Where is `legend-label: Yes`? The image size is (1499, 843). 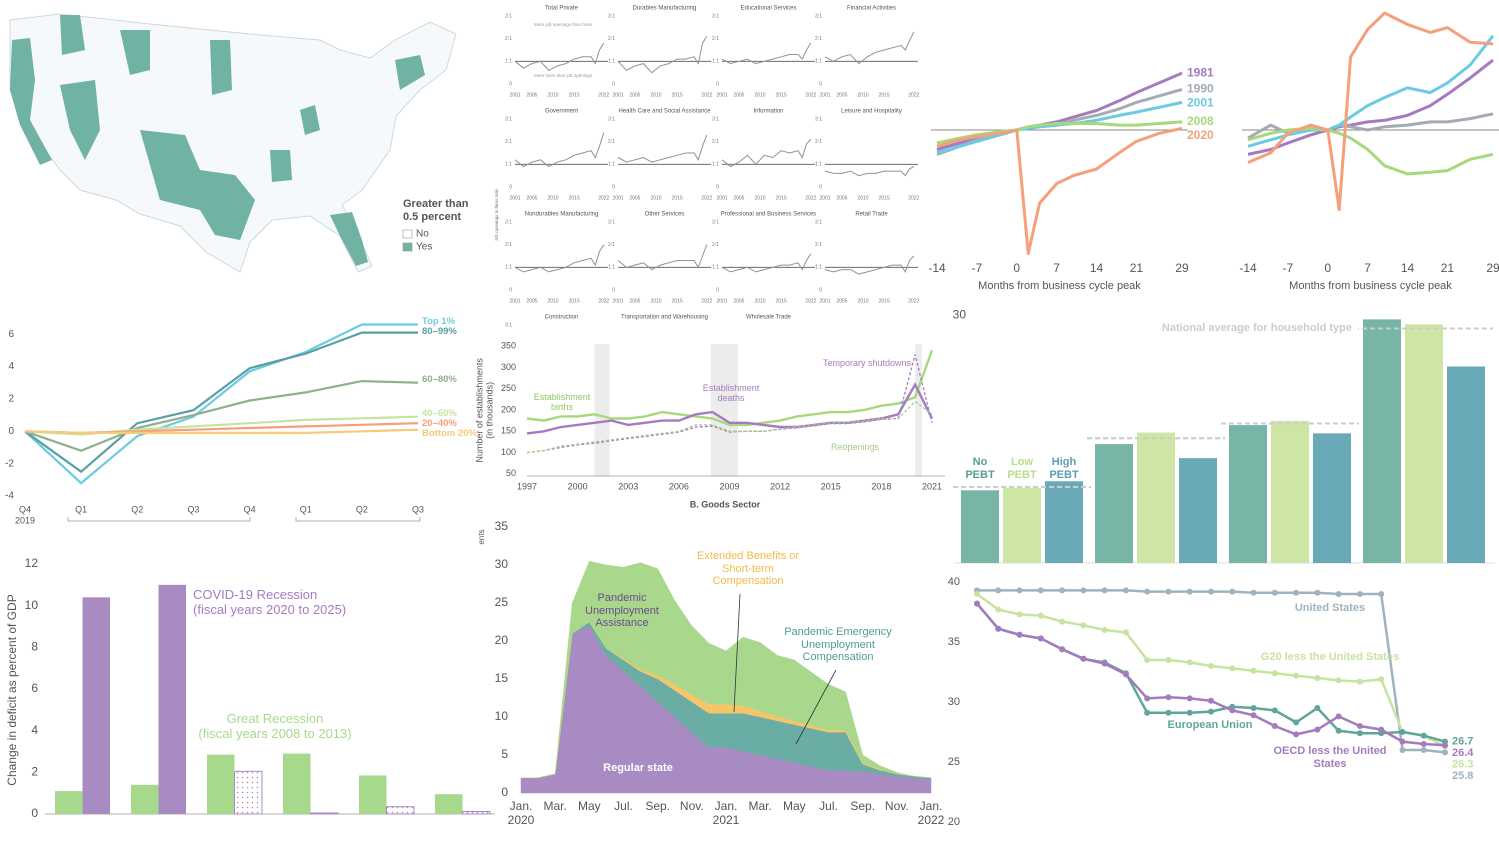
legend-label: Yes is located at coordinates (424, 247).